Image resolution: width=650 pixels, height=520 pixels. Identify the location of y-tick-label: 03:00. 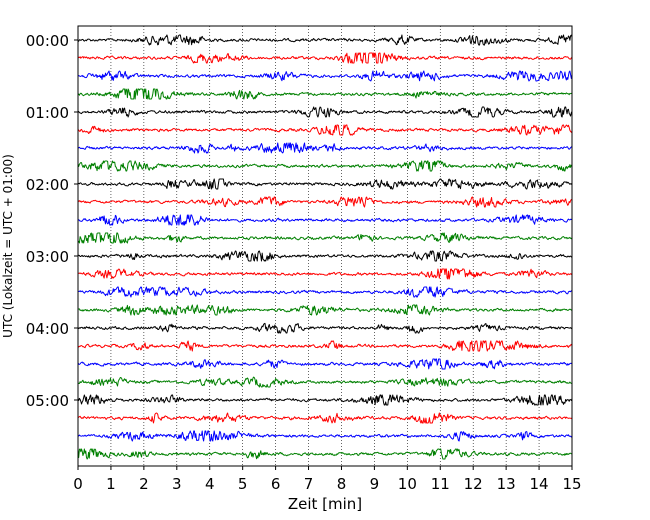
(47, 257).